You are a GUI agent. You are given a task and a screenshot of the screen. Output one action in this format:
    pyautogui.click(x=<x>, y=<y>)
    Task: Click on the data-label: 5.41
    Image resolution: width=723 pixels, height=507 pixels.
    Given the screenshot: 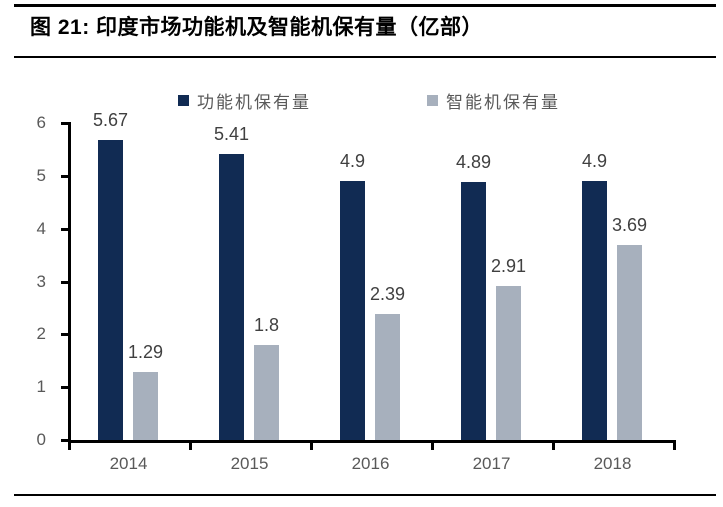 What is the action you would take?
    pyautogui.click(x=231, y=134)
    